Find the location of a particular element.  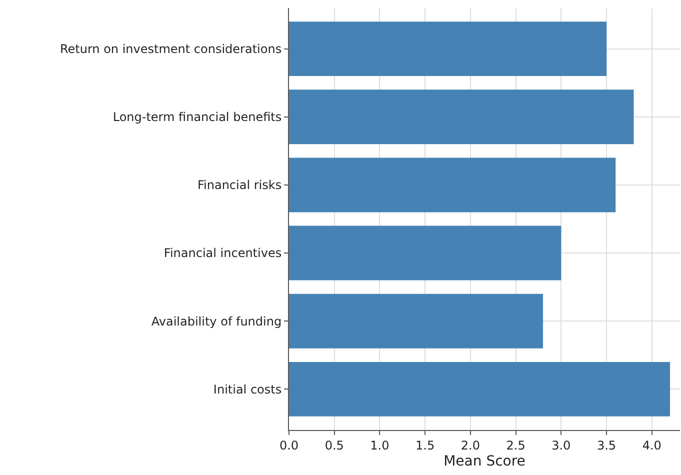

x-tick-label: 3.0 is located at coordinates (561, 445).